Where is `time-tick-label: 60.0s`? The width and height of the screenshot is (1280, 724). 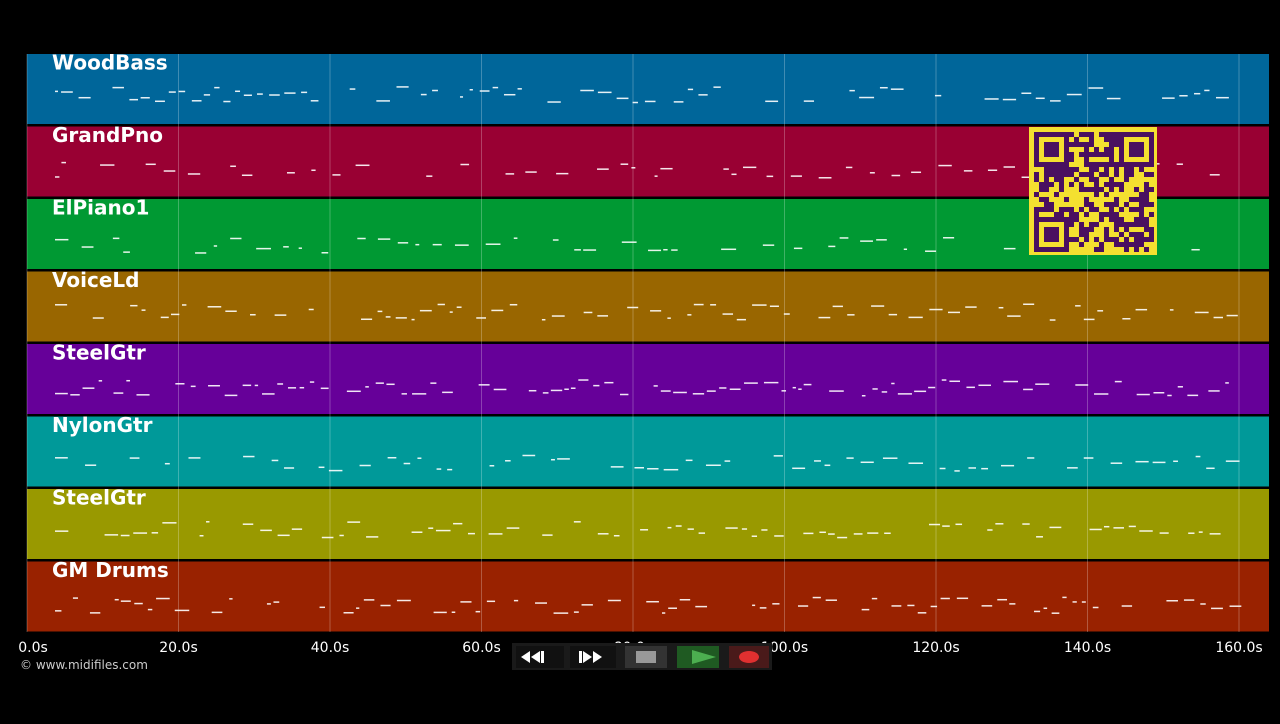
time-tick-label: 60.0s is located at coordinates (481, 648).